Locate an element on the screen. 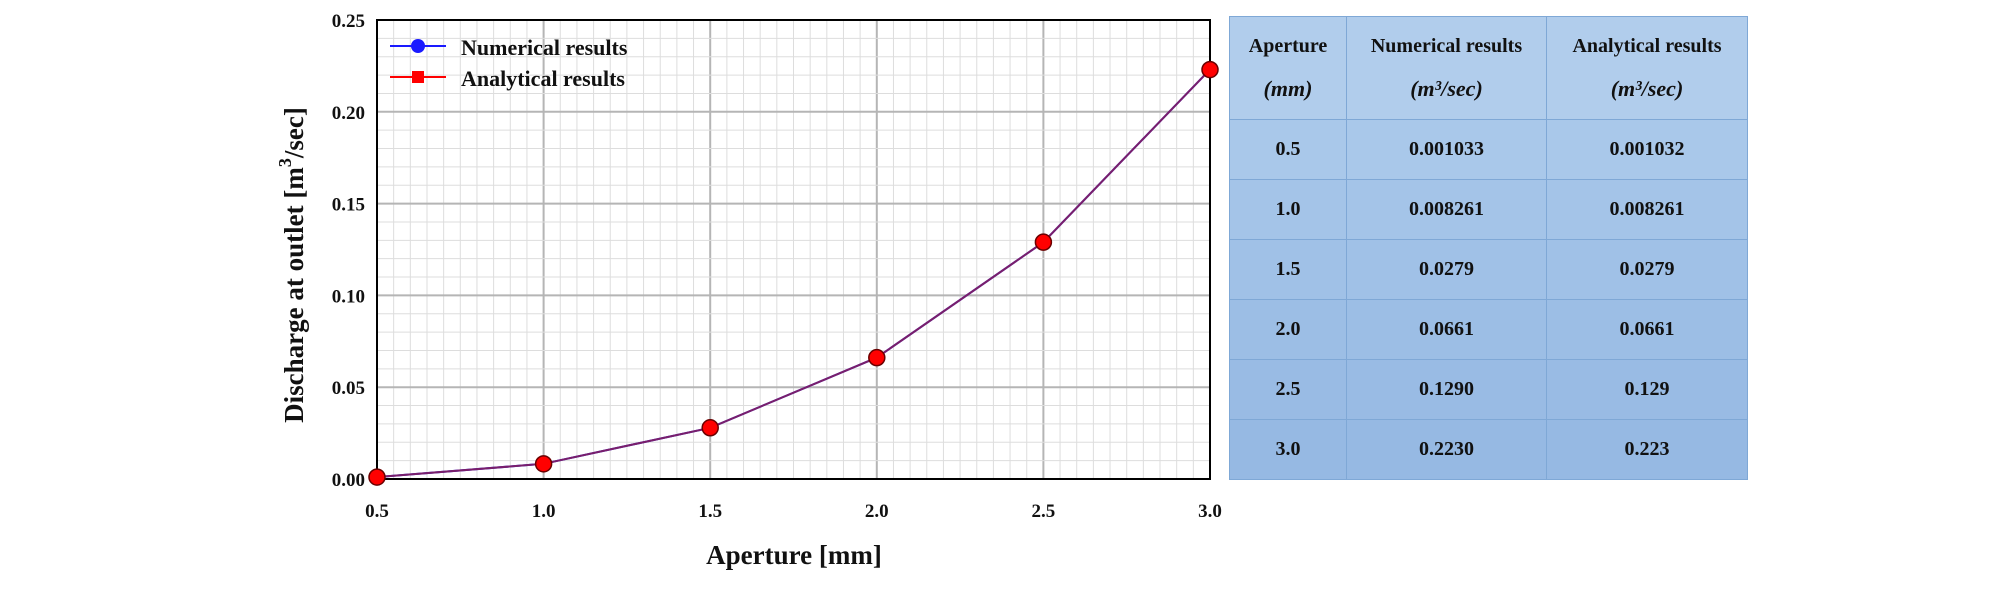 Image resolution: width=2008 pixels, height=589 pixels. y-tick-label: 0.05 is located at coordinates (348, 388).